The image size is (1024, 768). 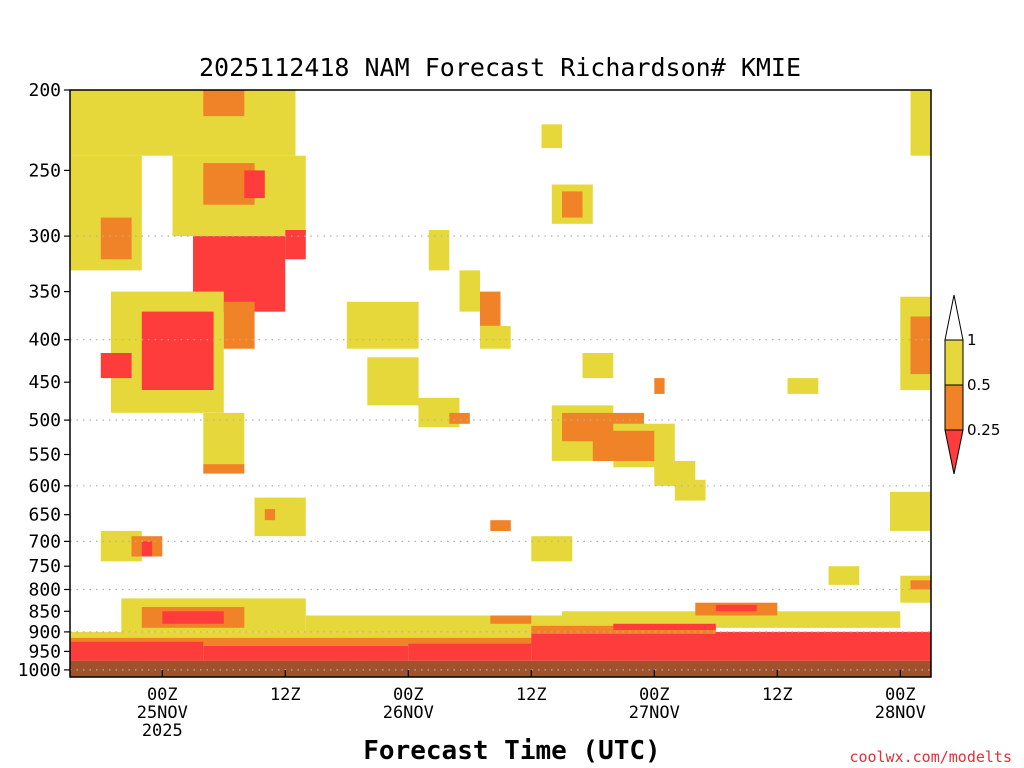 What do you see at coordinates (500, 67) in the screenshot?
I see `chart-title: 2025112418 NAM Forecast Richardson# KMIE` at bounding box center [500, 67].